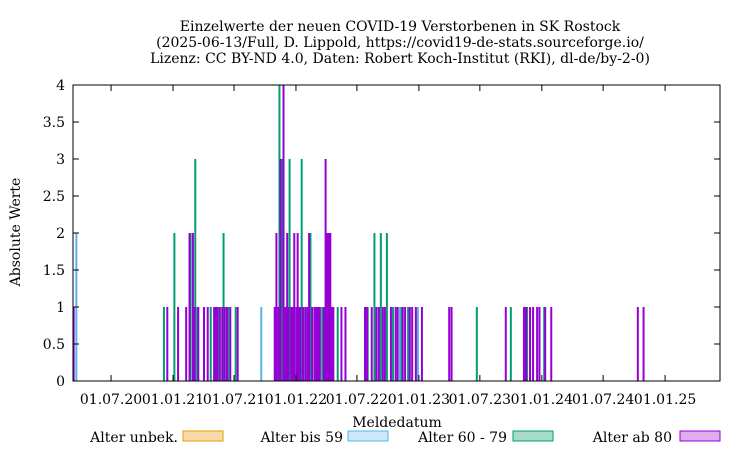 The width and height of the screenshot is (750, 450). I want to click on y-tick-label-5: 2.5, so click(54, 197).